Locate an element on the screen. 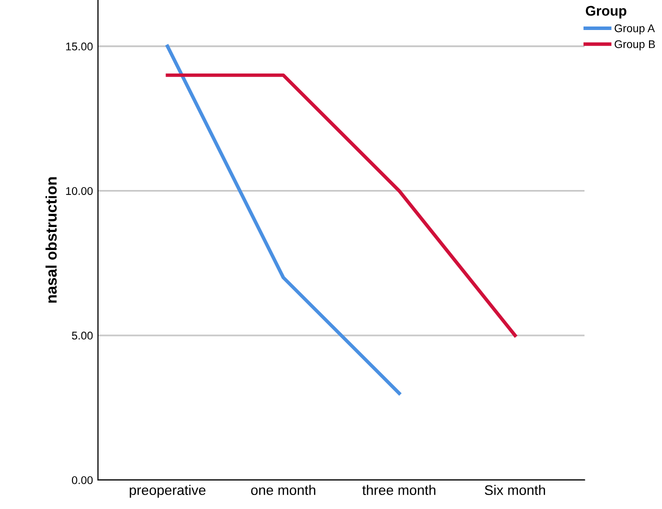 The height and width of the screenshot is (509, 662). x-tick-label: one month is located at coordinates (283, 490).